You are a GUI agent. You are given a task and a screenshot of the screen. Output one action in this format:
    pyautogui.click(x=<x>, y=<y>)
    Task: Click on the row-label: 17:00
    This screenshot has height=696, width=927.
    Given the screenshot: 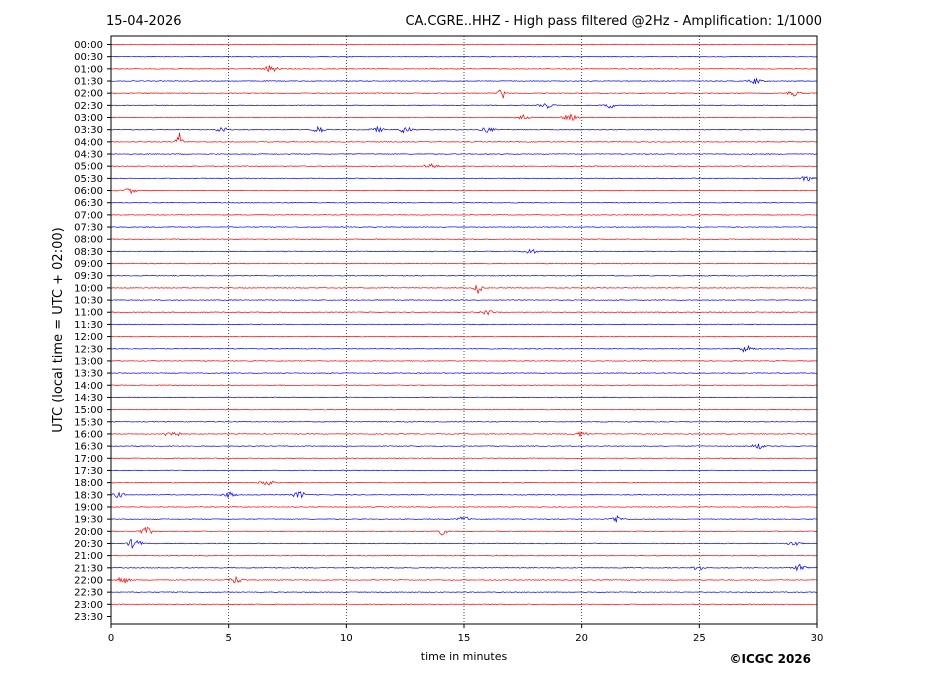 What is the action you would take?
    pyautogui.click(x=88, y=459)
    